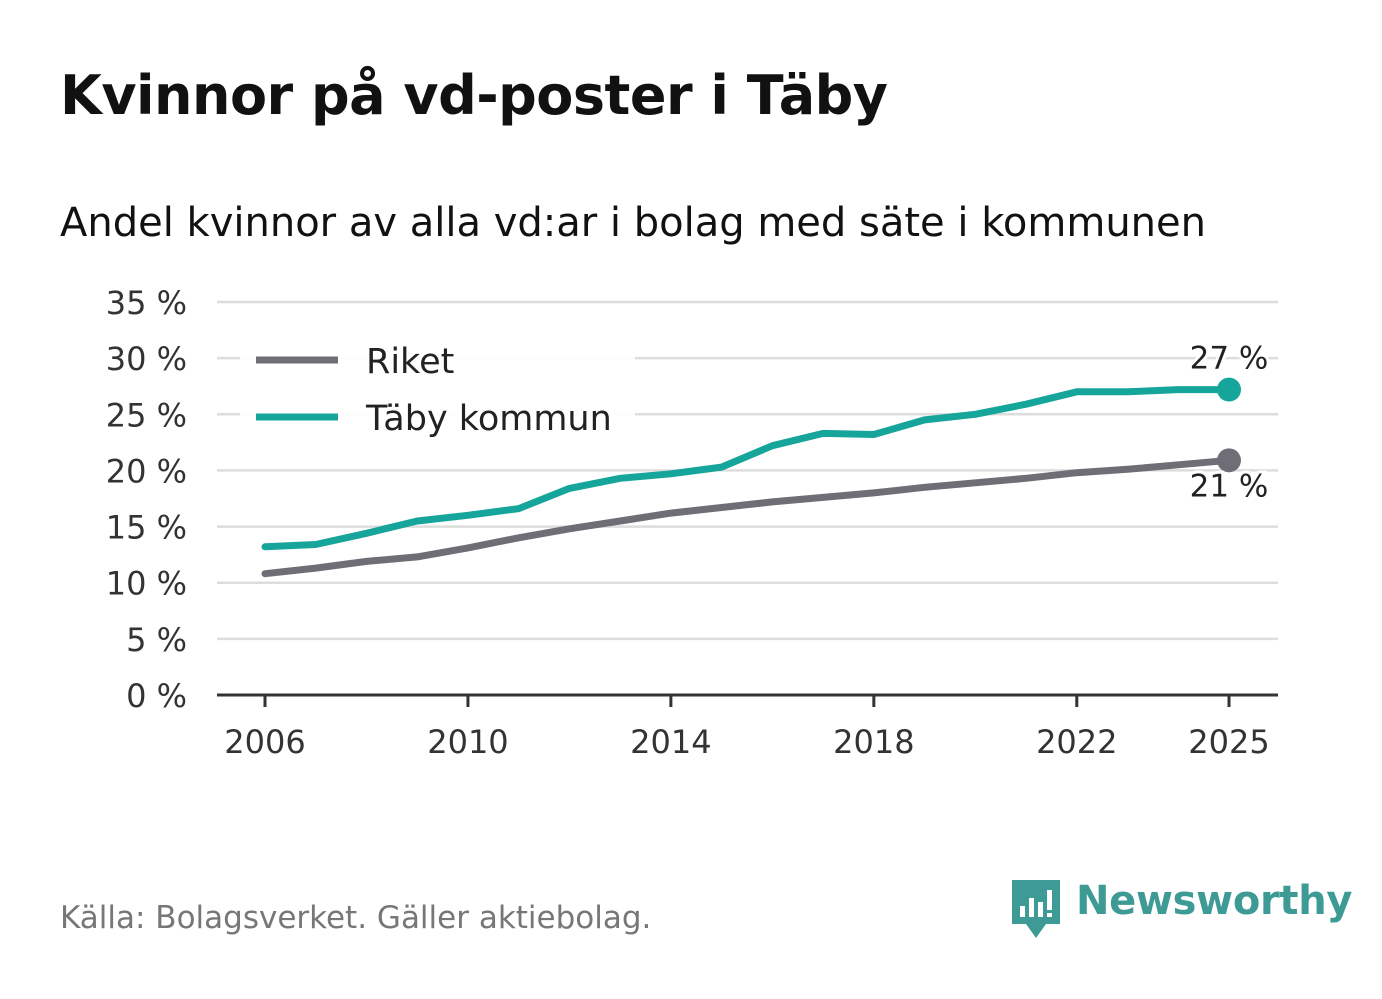 Image resolution: width=1382 pixels, height=999 pixels. What do you see at coordinates (156, 640) in the screenshot?
I see `y-tick-label: 5 %` at bounding box center [156, 640].